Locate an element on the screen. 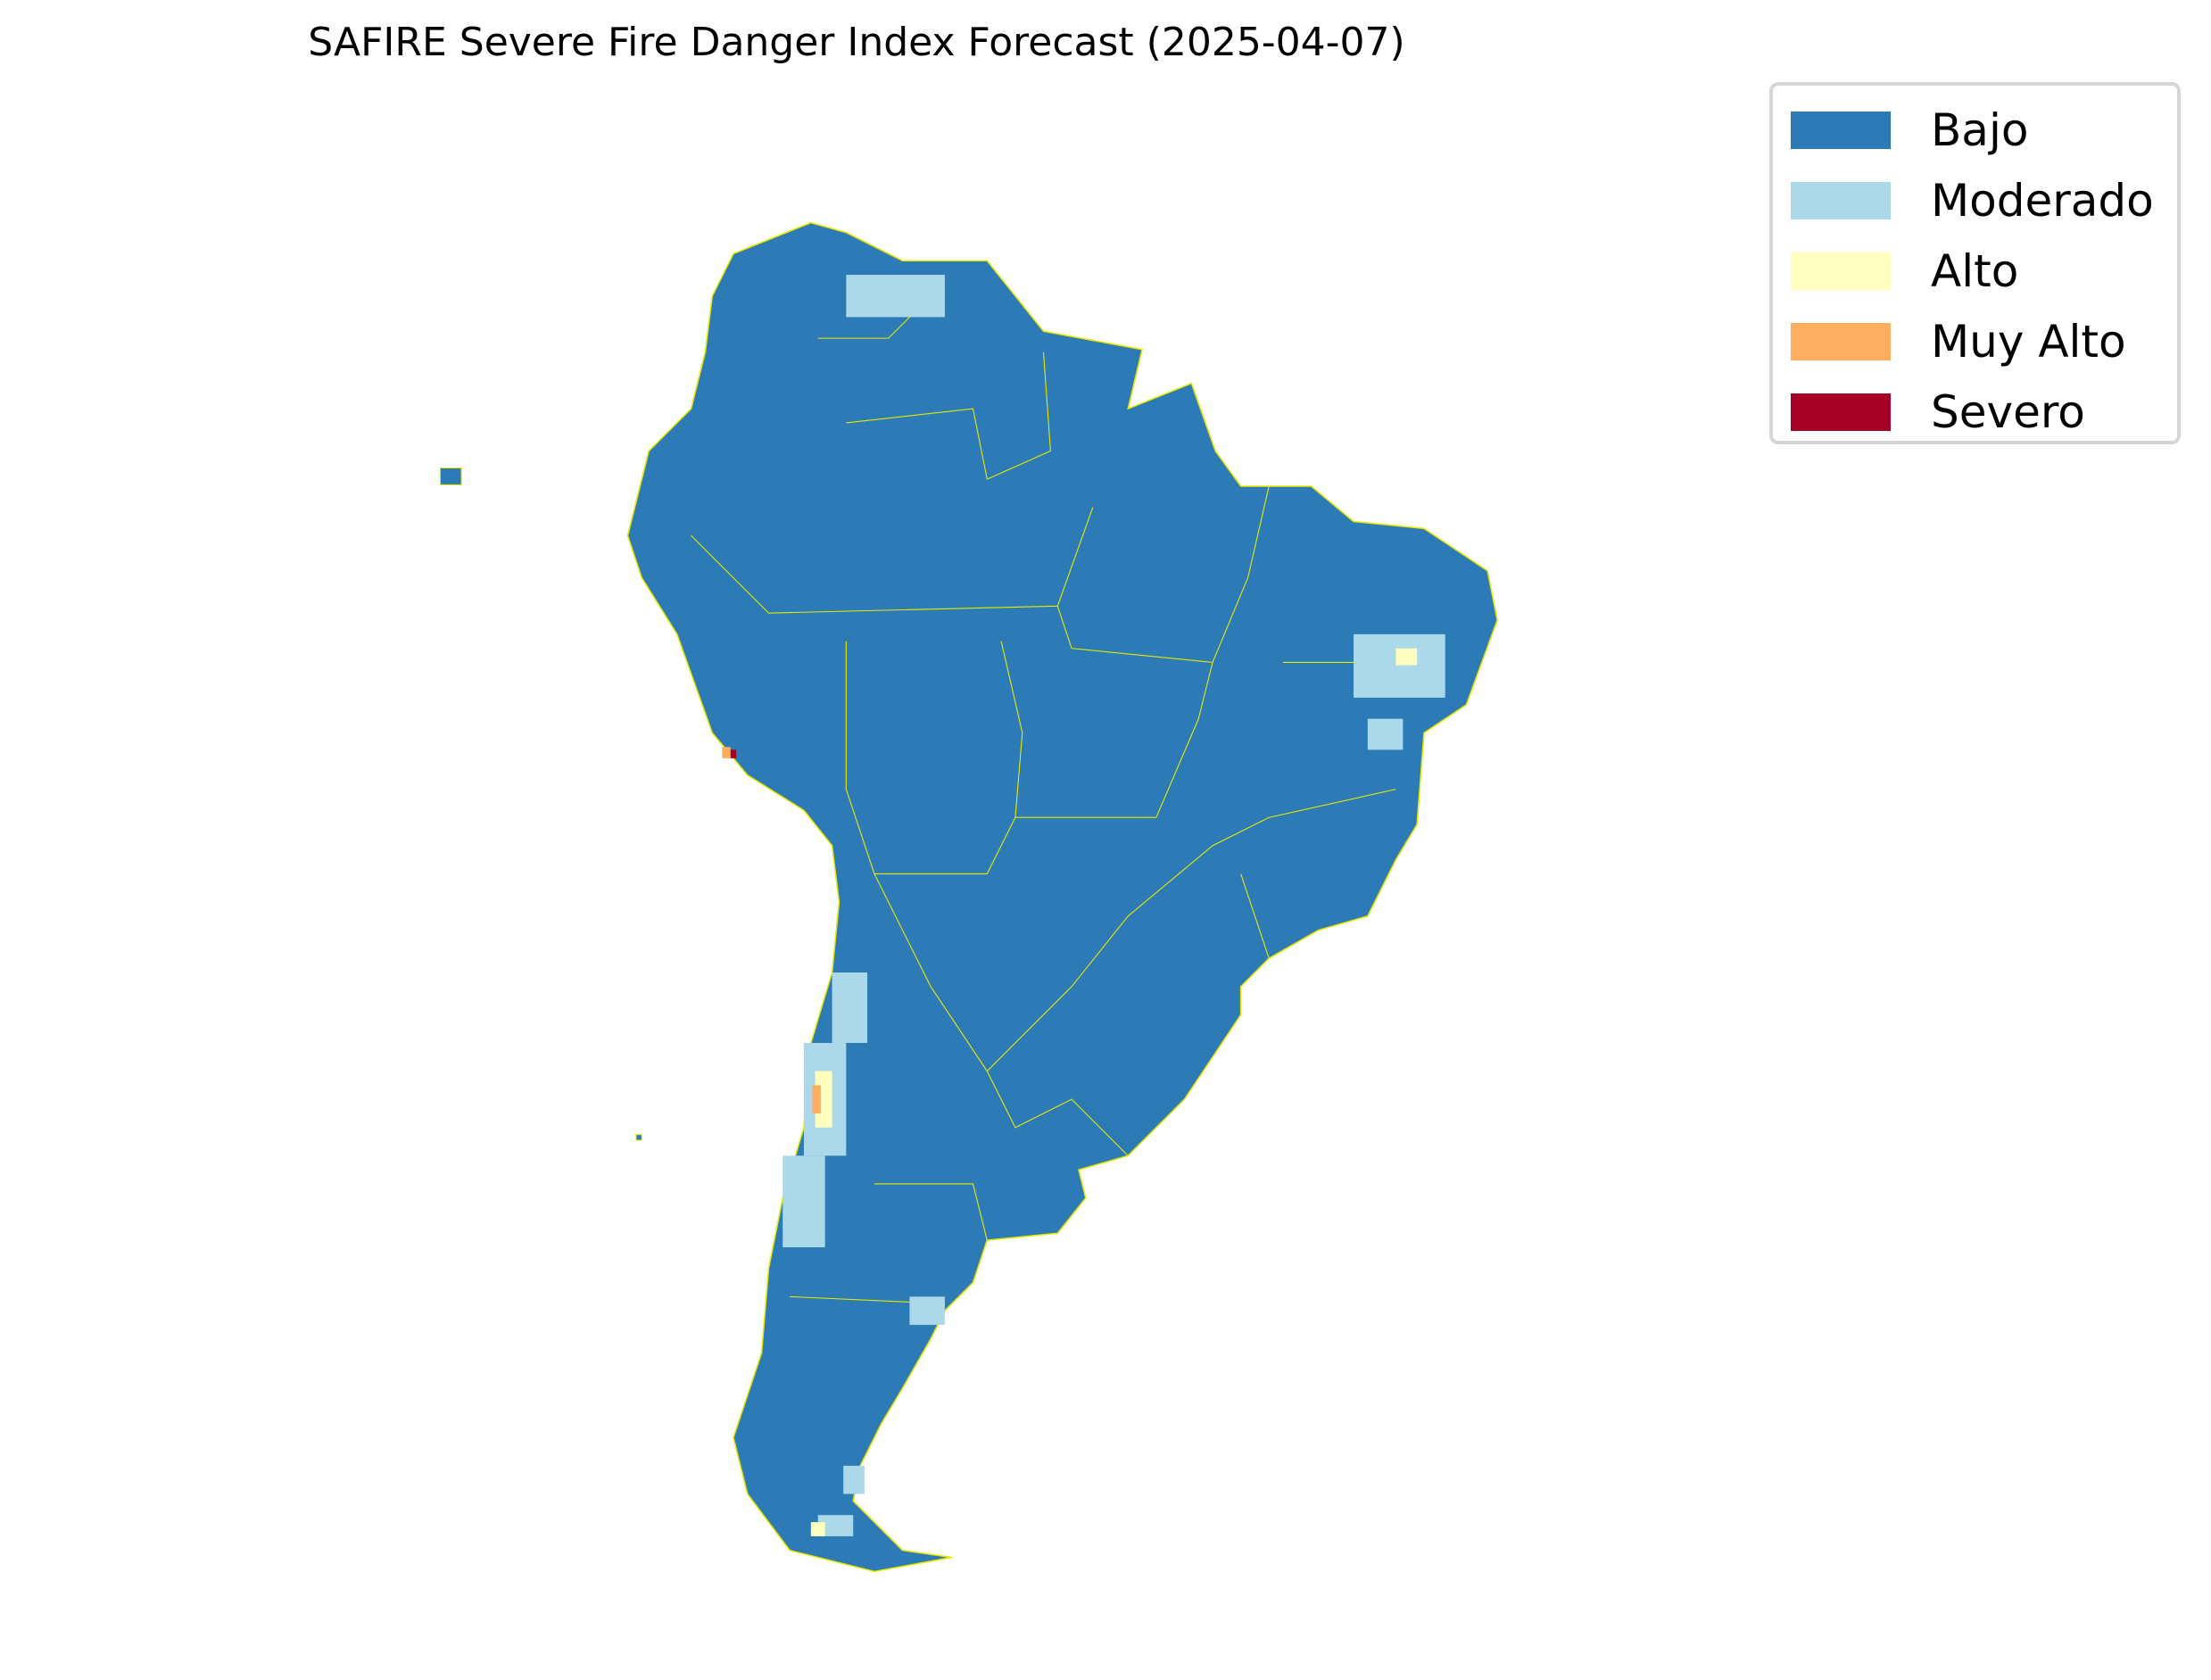 This screenshot has height=1680, width=2211. legend-label: Moderado is located at coordinates (2042, 201).